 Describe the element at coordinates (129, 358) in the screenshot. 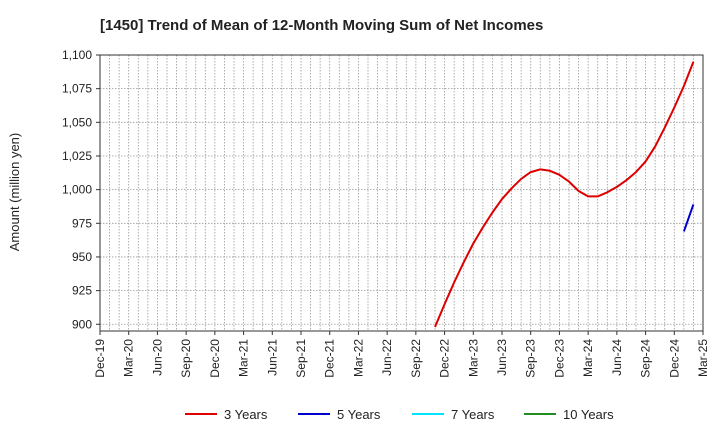

I see `x-tick-label: Mar-20` at that location.